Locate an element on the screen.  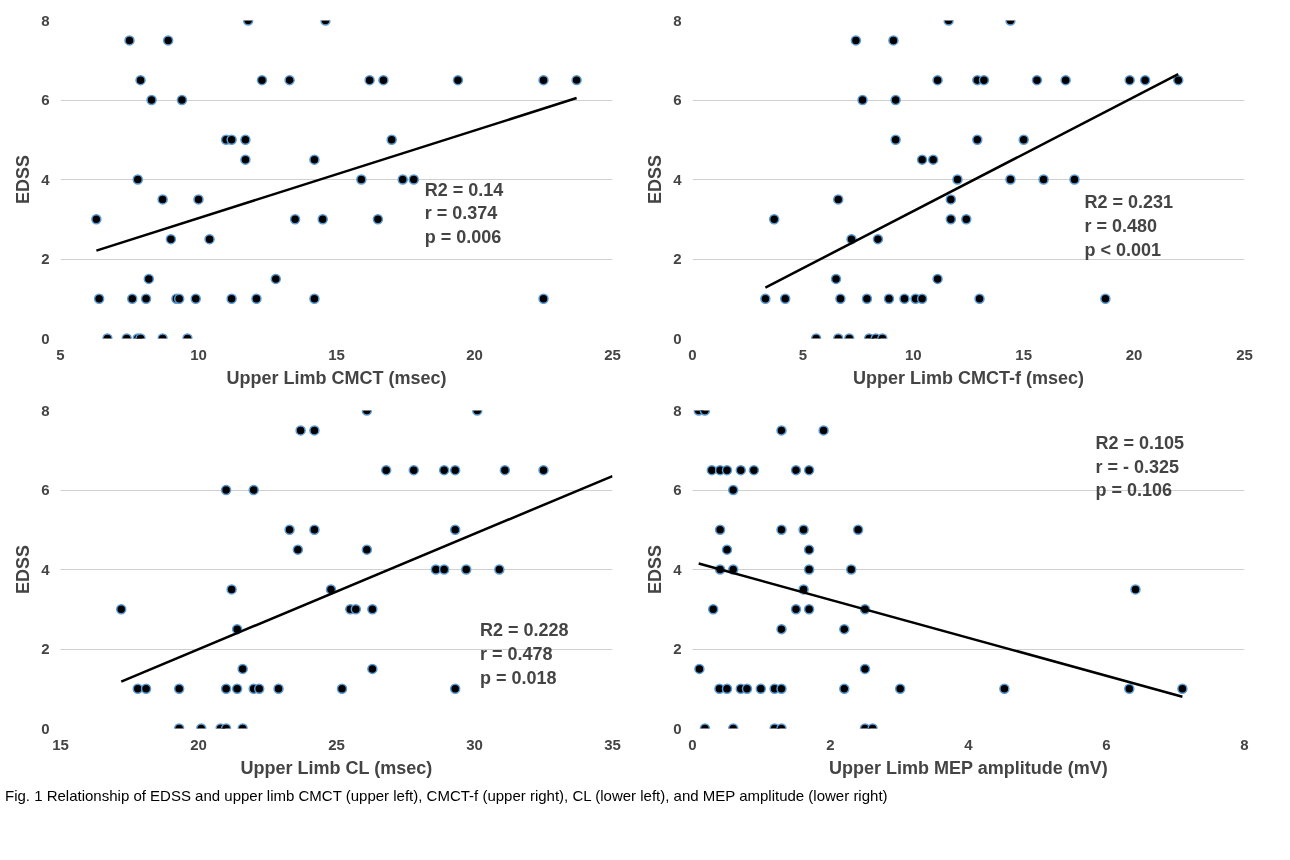
x-axis-title: Upper Limb MEP amplitude (mV) is located at coordinates (968, 767).